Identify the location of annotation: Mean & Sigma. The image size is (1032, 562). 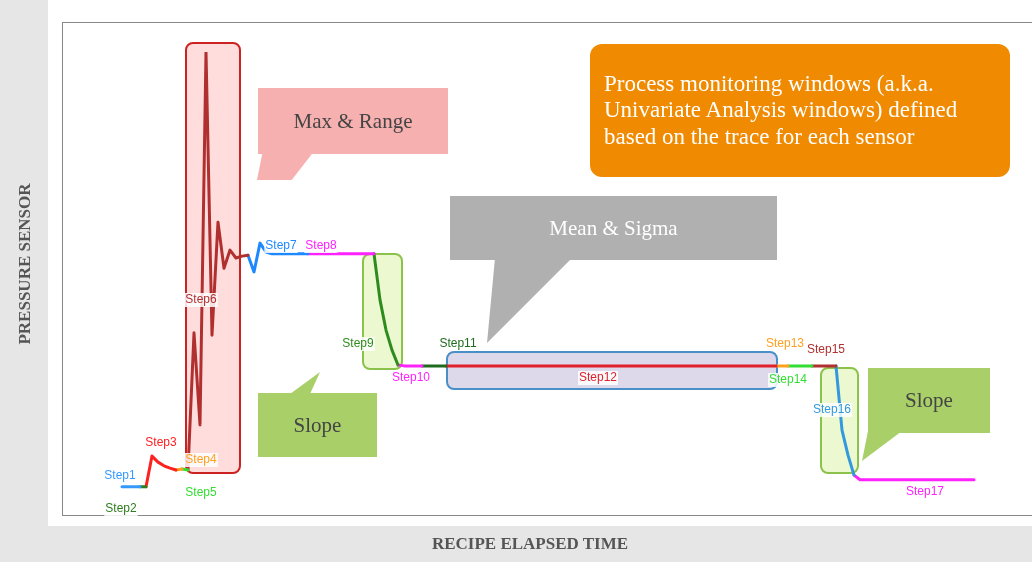
(613, 228).